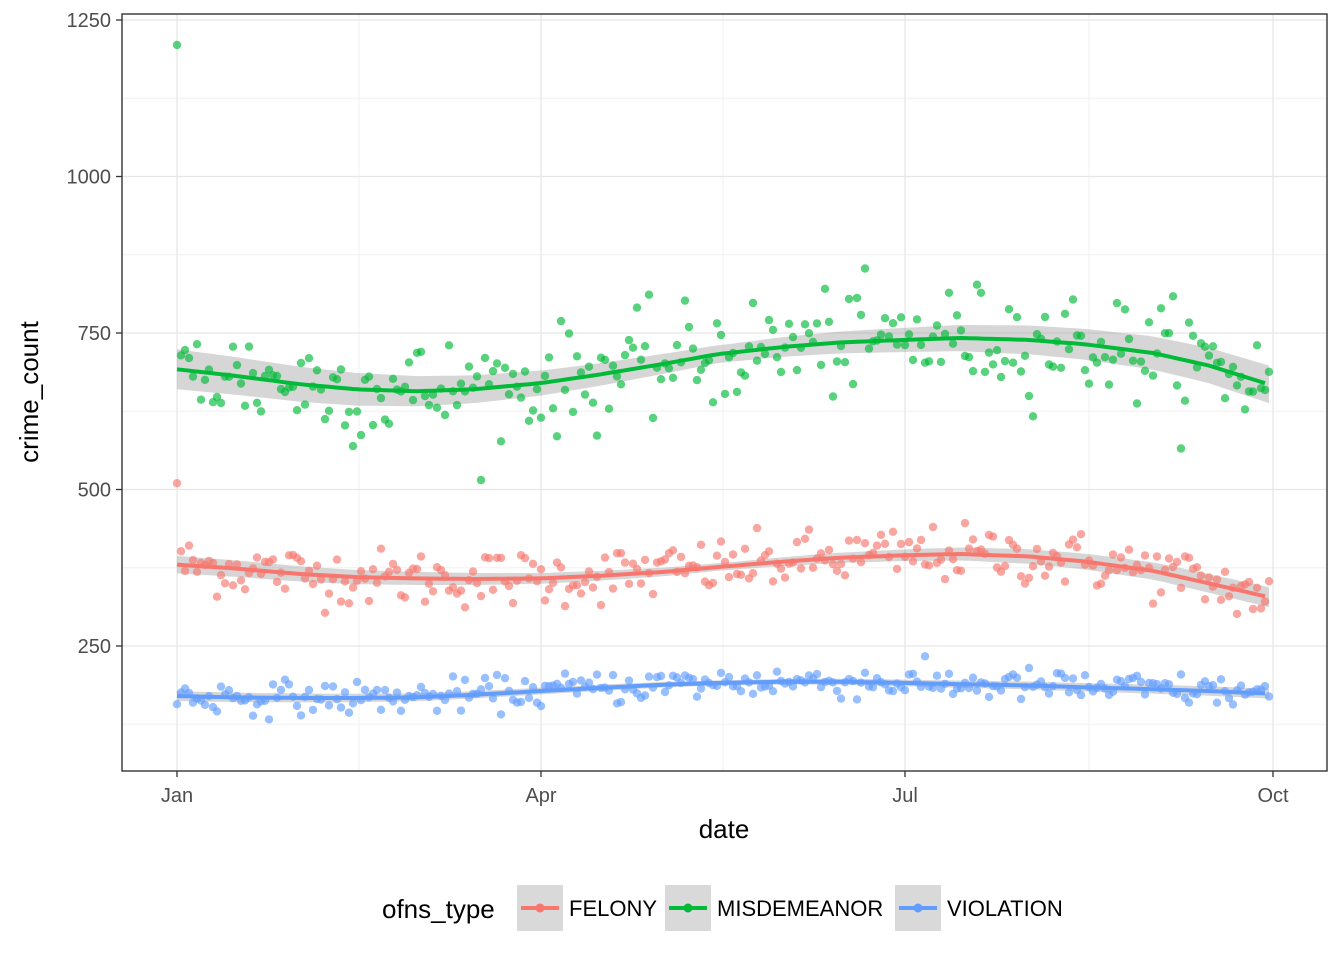 Image resolution: width=1344 pixels, height=965 pixels. Describe the element at coordinates (89, 21) in the screenshot. I see `y-tick-label: 1250` at that location.